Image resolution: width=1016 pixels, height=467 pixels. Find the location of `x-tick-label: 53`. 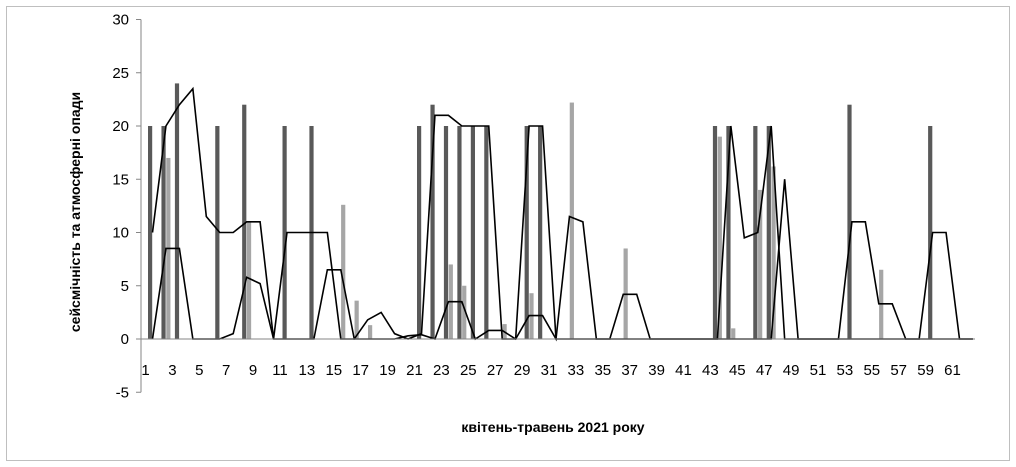

x-tick-label: 53 is located at coordinates (845, 370).